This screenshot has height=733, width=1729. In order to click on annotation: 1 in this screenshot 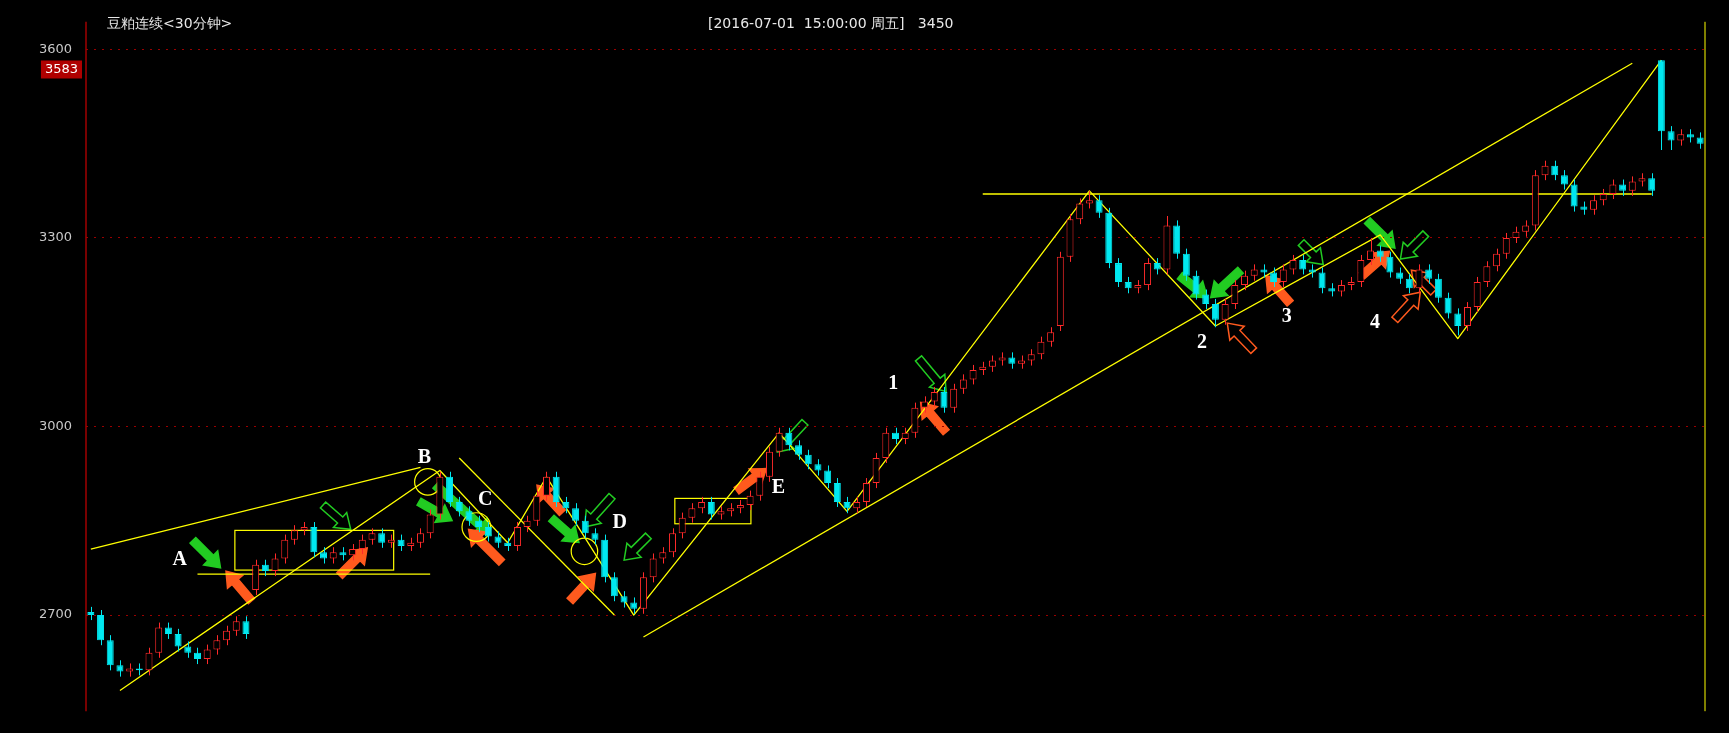, I will do `click(893, 381)`.